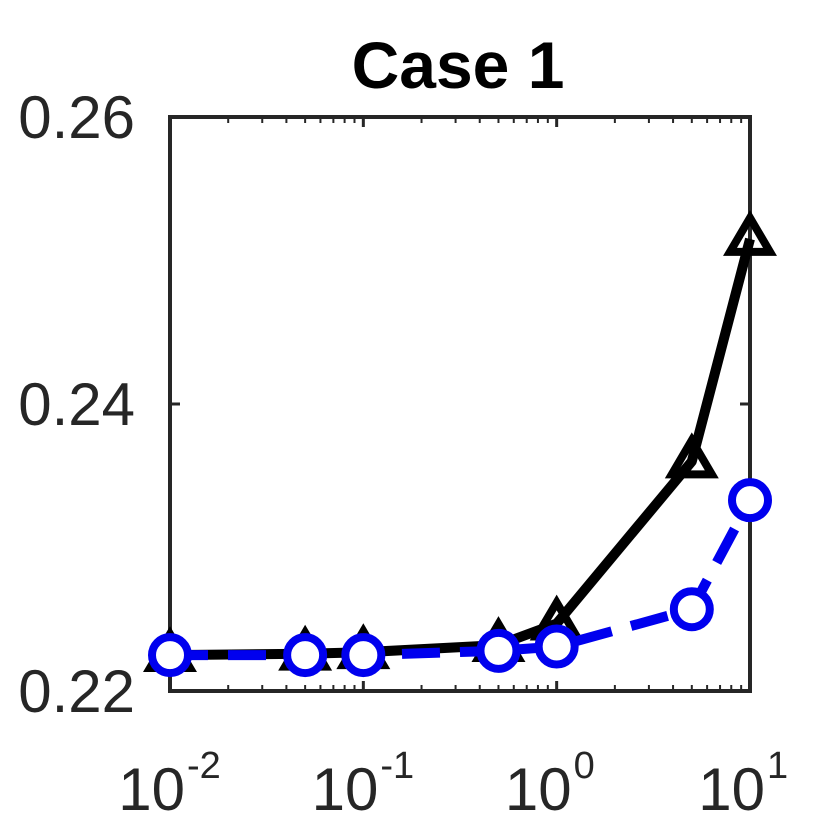  What do you see at coordinates (458, 65) in the screenshot?
I see `chart-title: Case 1` at bounding box center [458, 65].